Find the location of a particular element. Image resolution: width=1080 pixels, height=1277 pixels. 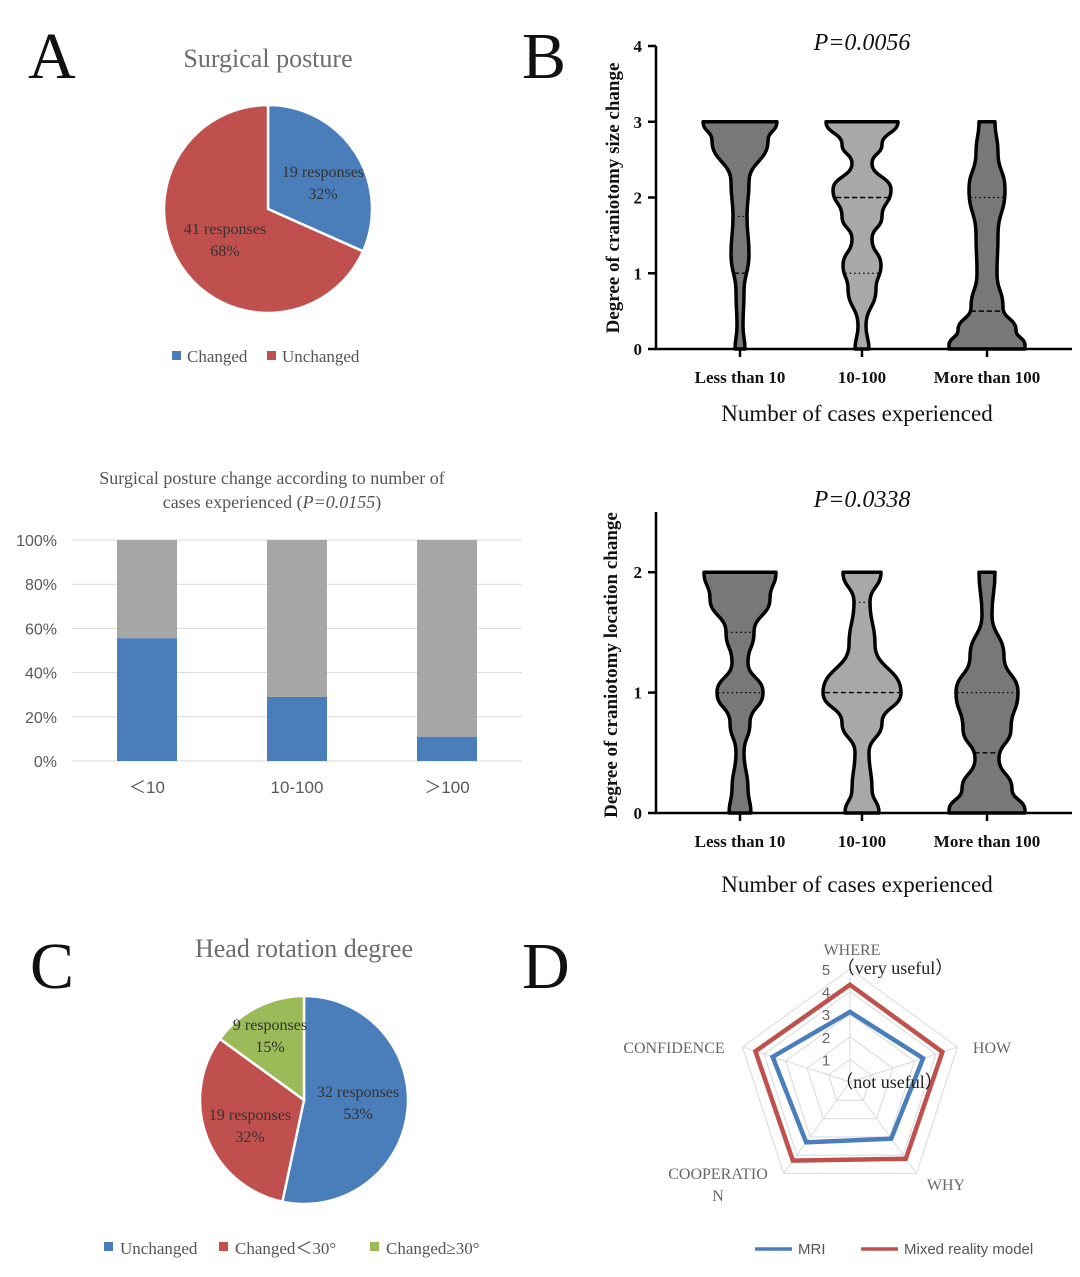

vio2-x-tick-label: 10-100 is located at coordinates (862, 841).